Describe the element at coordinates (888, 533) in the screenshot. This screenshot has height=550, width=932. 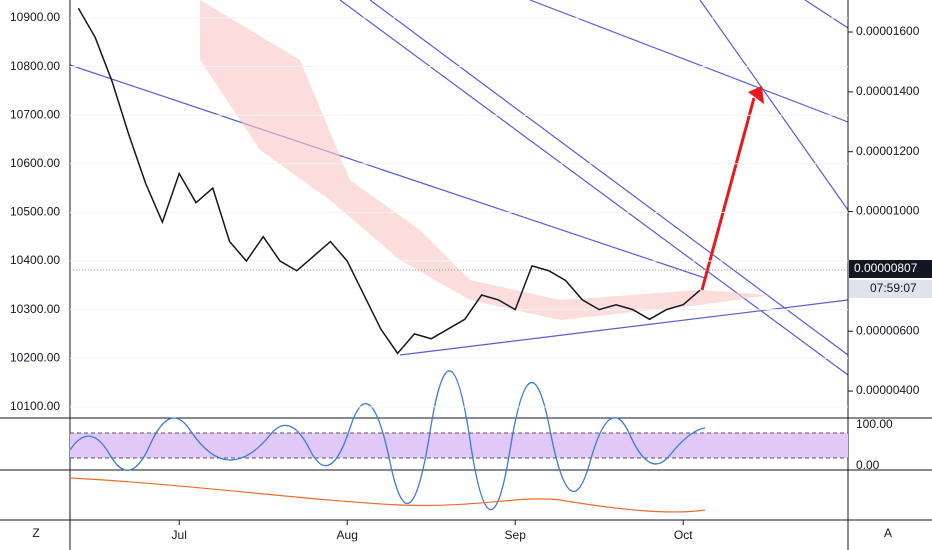
I see `toolbar-button: A` at that location.